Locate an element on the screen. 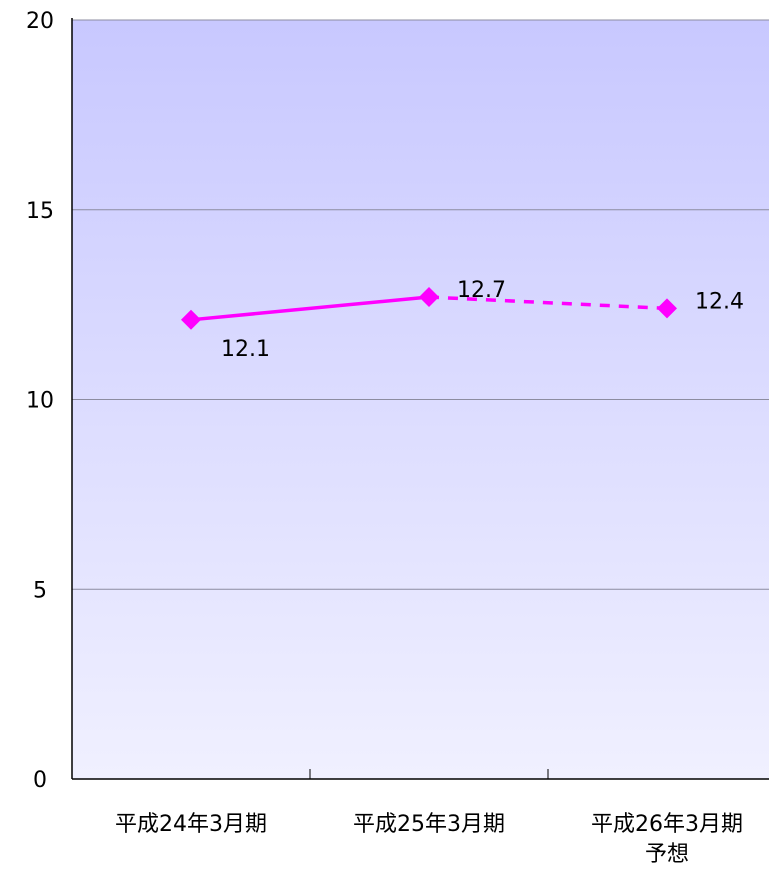  data-label: 12.1 is located at coordinates (245, 349).